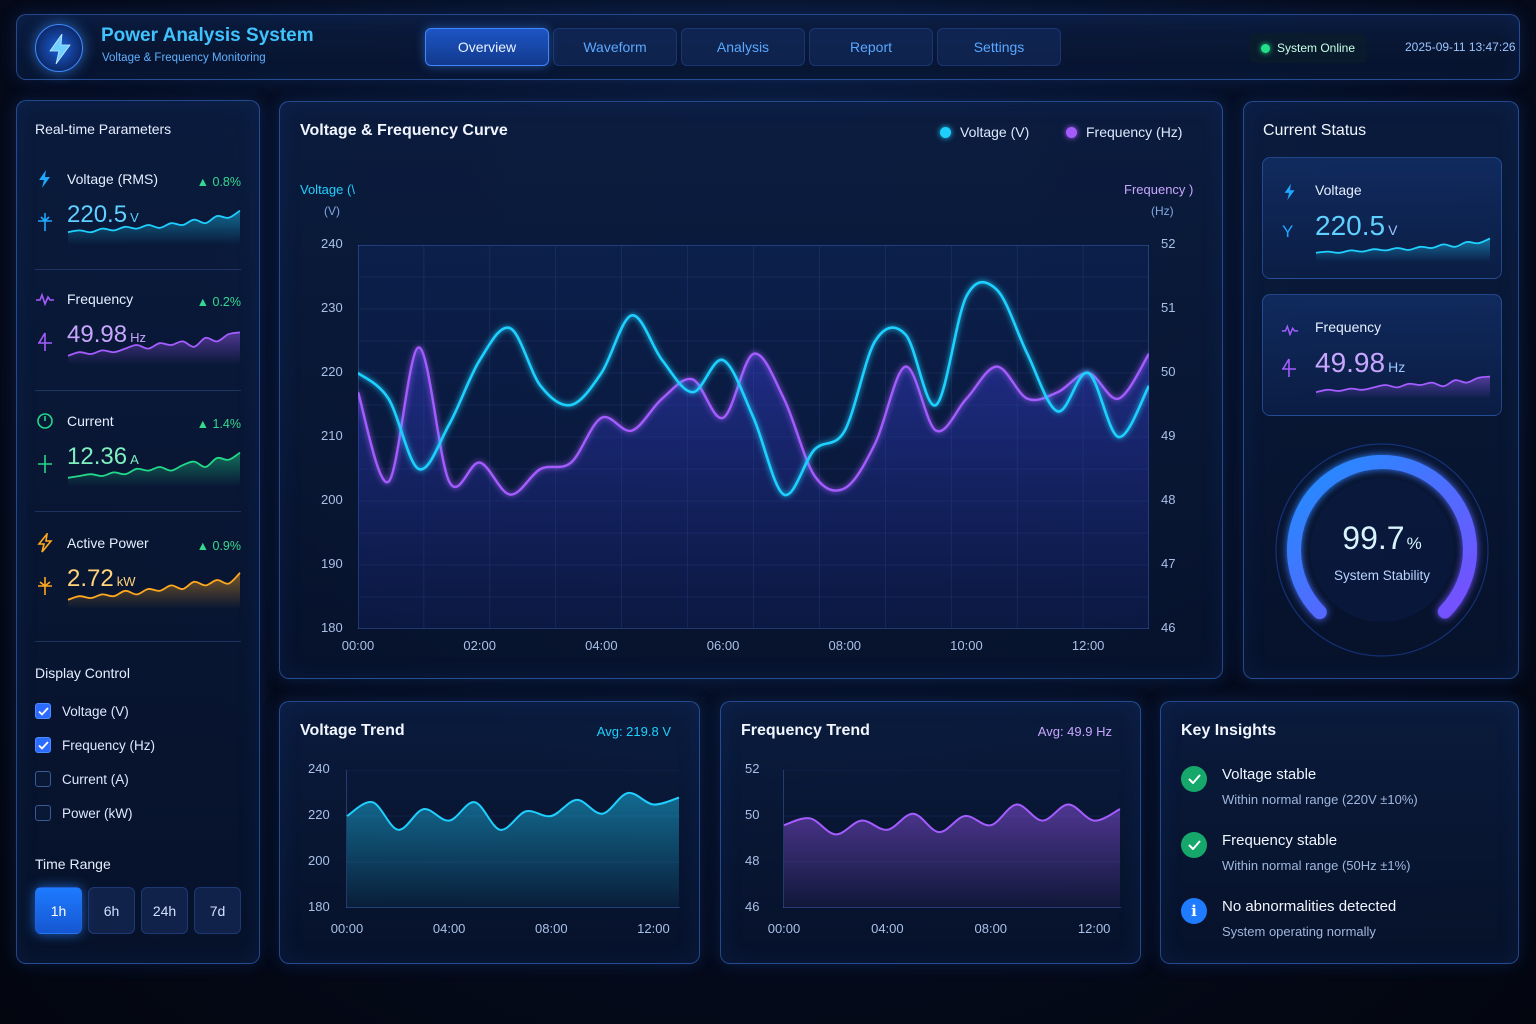  Describe the element at coordinates (97, 813) in the screenshot. I see `checkbox-label: Power (kW)` at that location.